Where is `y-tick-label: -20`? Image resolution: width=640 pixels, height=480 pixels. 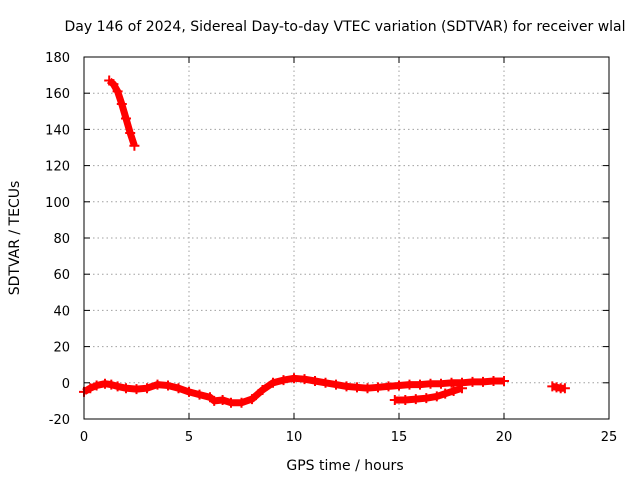
y-tick-label: -20 is located at coordinates (59, 420).